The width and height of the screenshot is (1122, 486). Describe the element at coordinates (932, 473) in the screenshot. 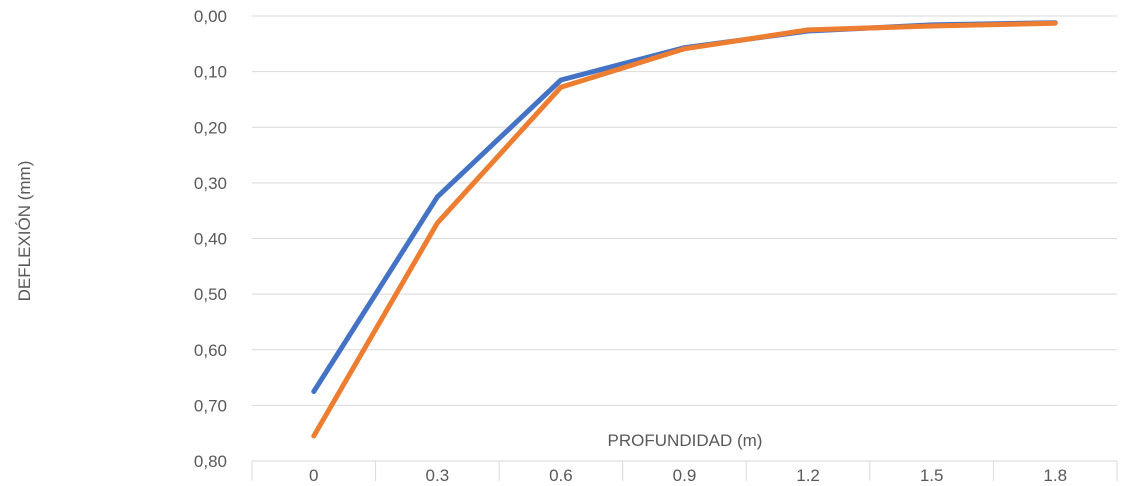

I see `x-tick-label: 1,5` at that location.